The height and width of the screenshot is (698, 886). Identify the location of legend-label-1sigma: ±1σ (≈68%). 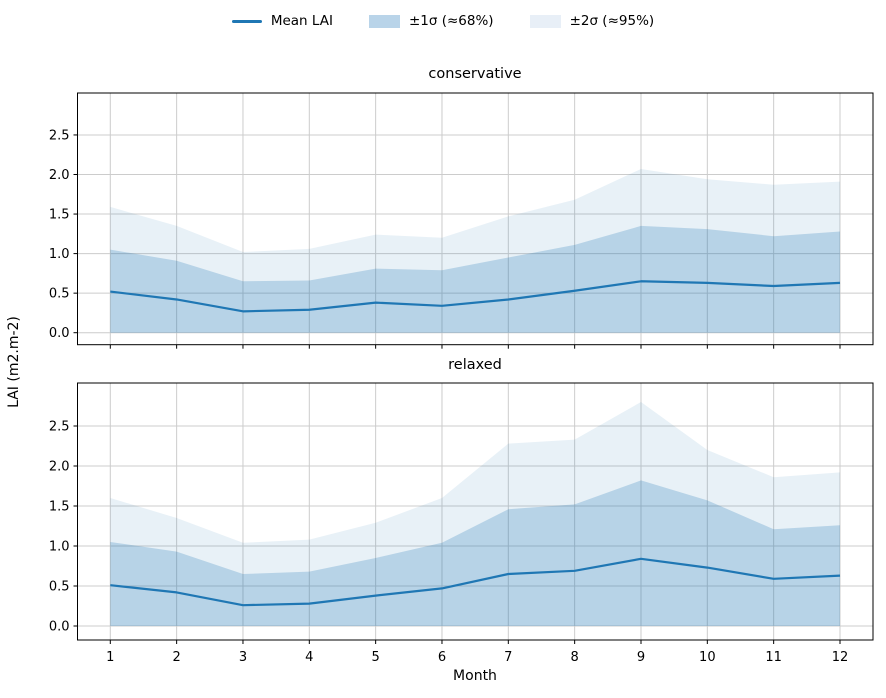
(451, 21).